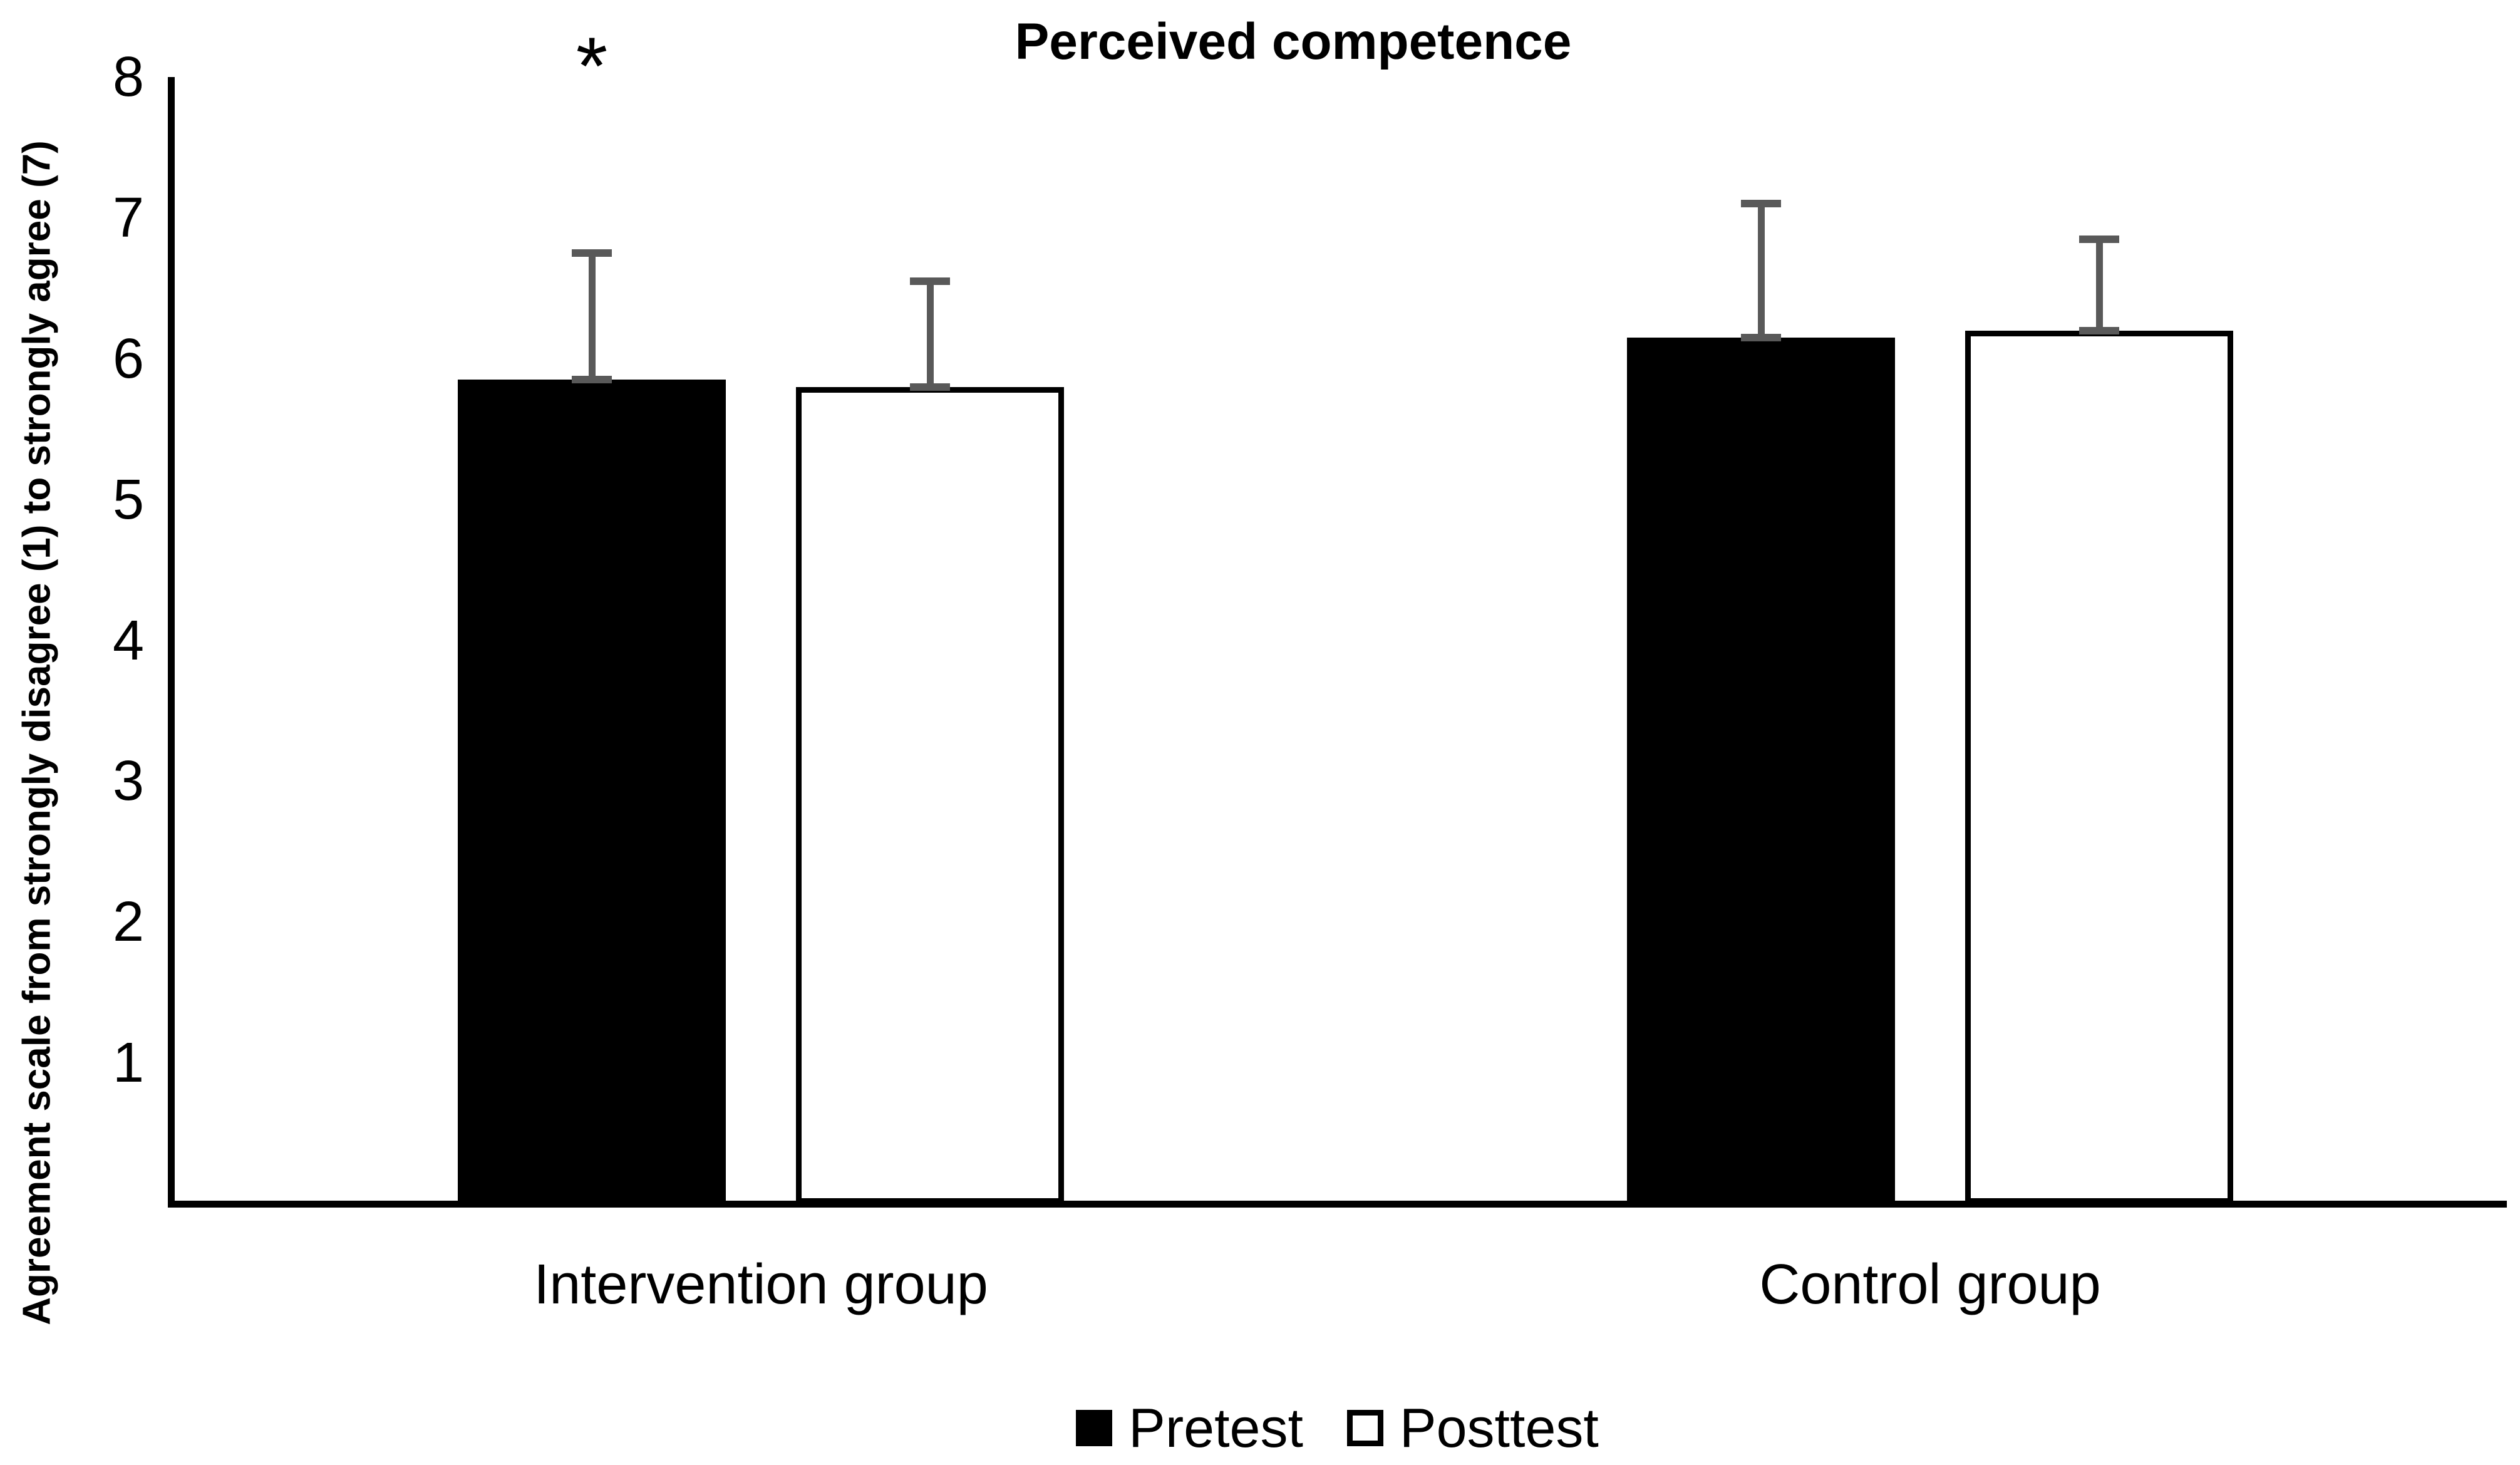  Describe the element at coordinates (1930, 1284) in the screenshot. I see `category-label-control: Control group` at that location.